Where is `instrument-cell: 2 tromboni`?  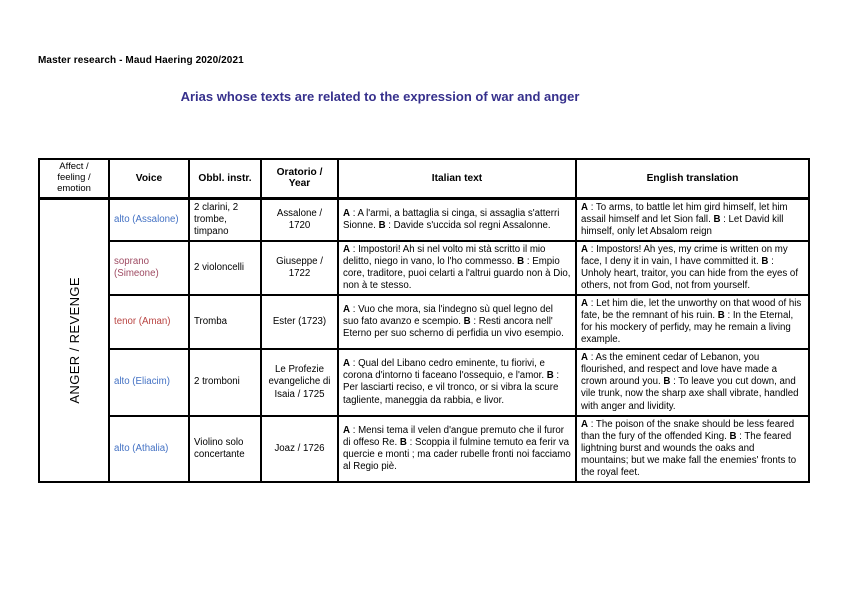 instrument-cell: 2 tromboni is located at coordinates (225, 382).